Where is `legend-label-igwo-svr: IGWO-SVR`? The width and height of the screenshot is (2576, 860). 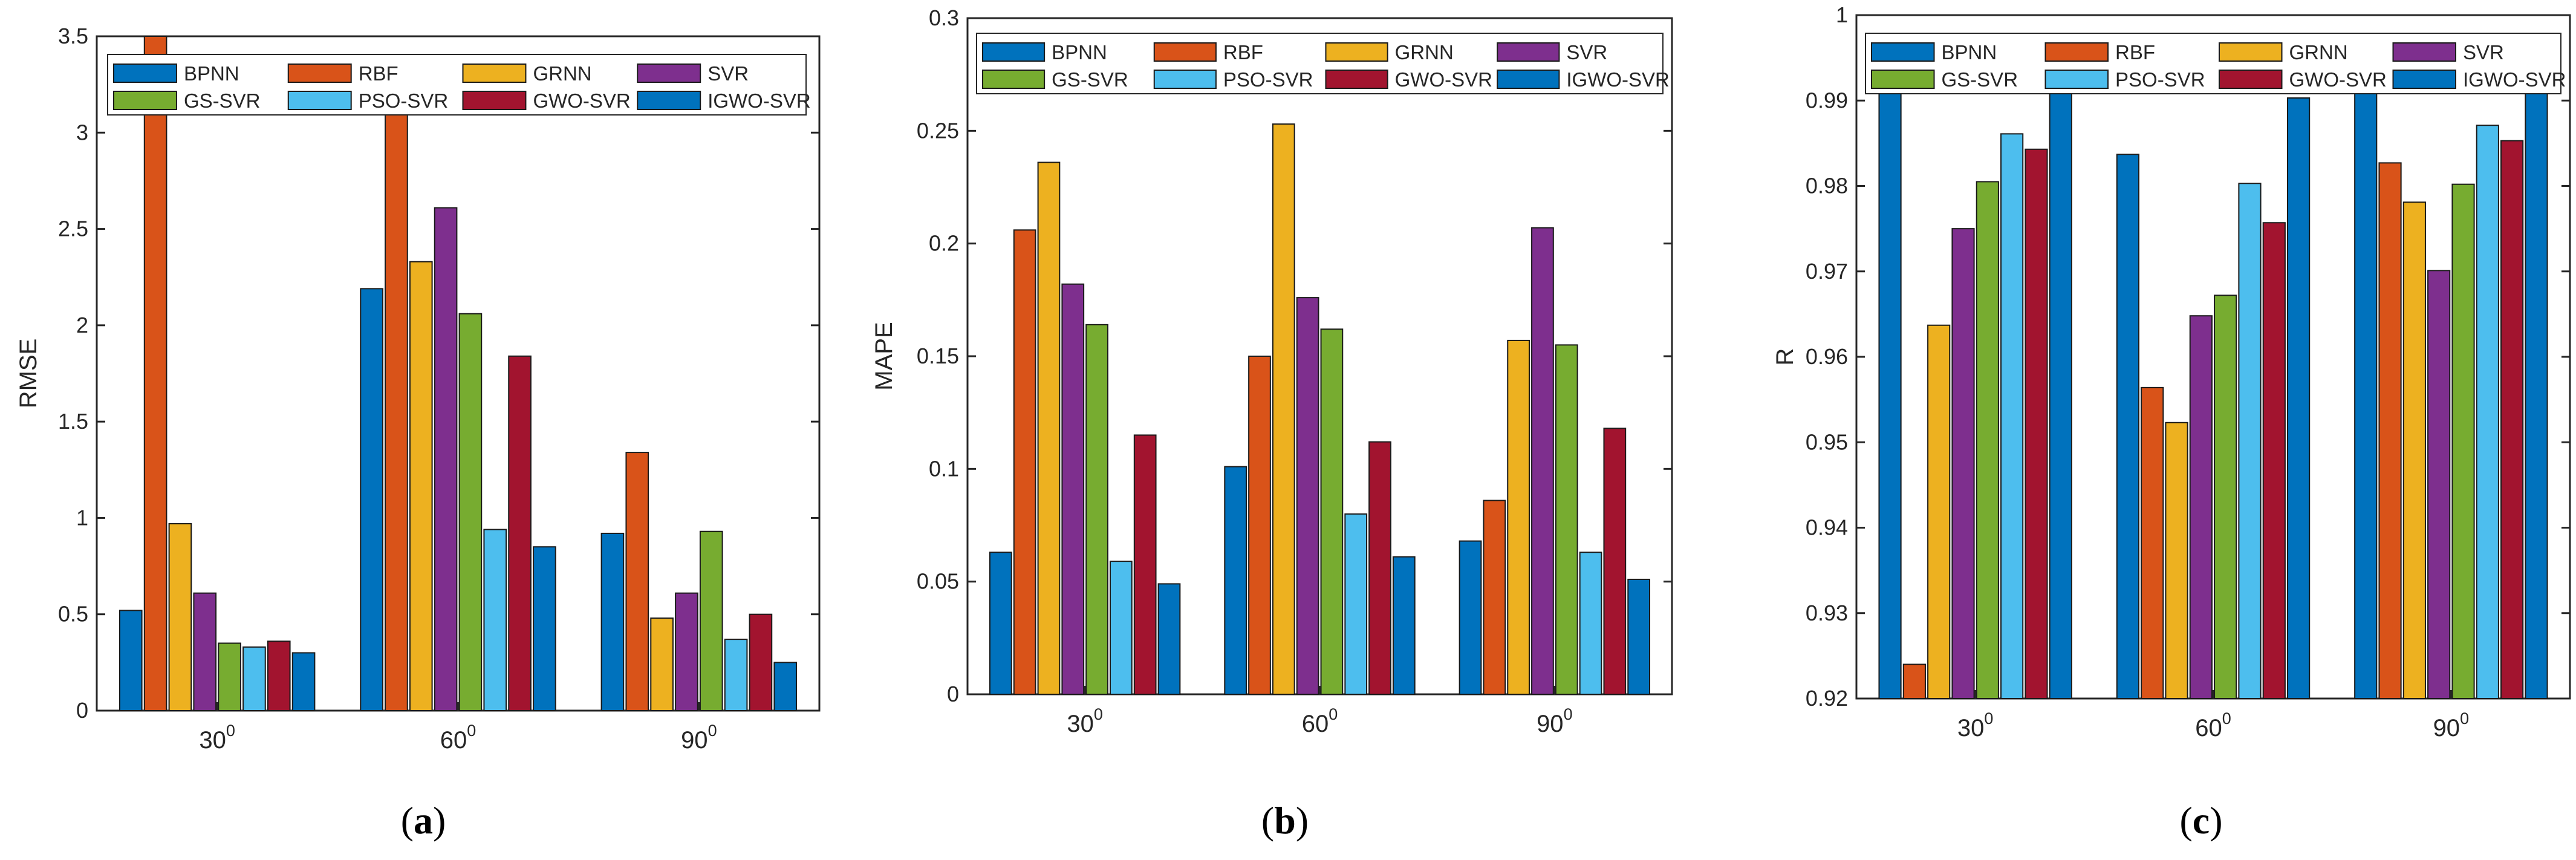 legend-label-igwo-svr: IGWO-SVR is located at coordinates (1618, 79).